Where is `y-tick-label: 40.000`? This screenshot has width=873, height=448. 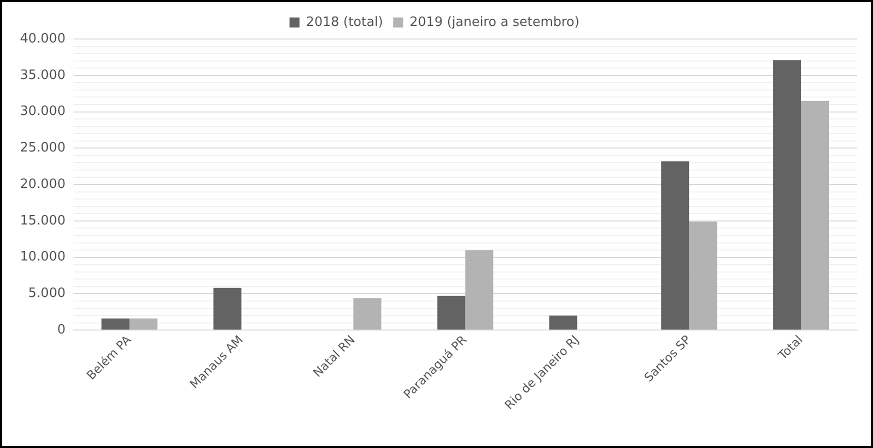 y-tick-label: 40.000 is located at coordinates (43, 38).